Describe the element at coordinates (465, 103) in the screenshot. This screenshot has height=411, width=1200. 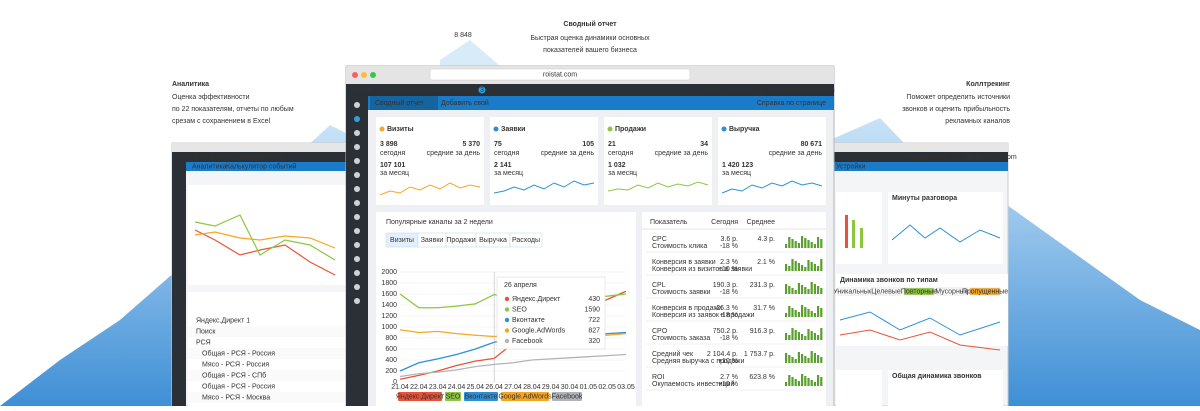
I see `tab: Добавить свой` at that location.